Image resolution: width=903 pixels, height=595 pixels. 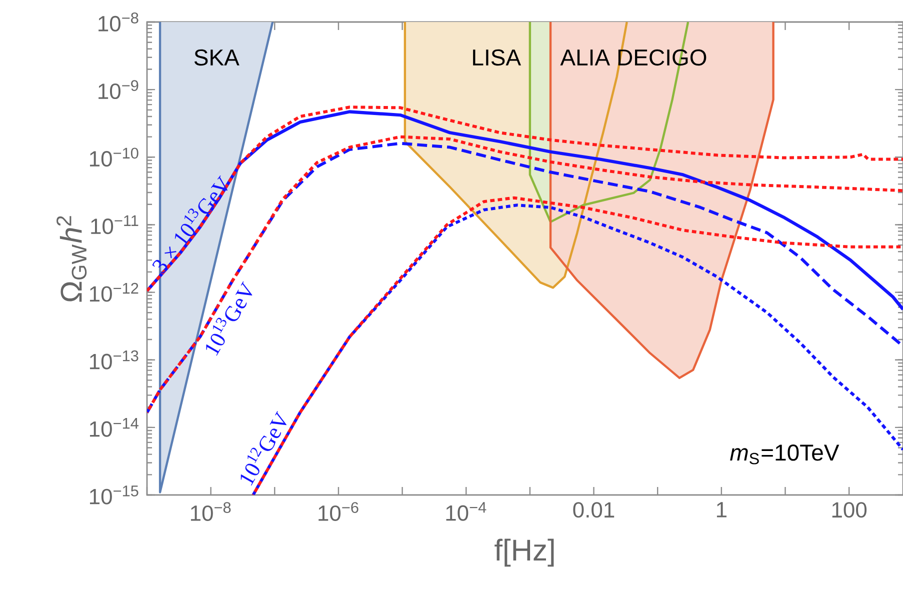 What do you see at coordinates (71, 259) in the screenshot?
I see `y-axis-title: Ω$_{GW}$h$^{2}$` at bounding box center [71, 259].